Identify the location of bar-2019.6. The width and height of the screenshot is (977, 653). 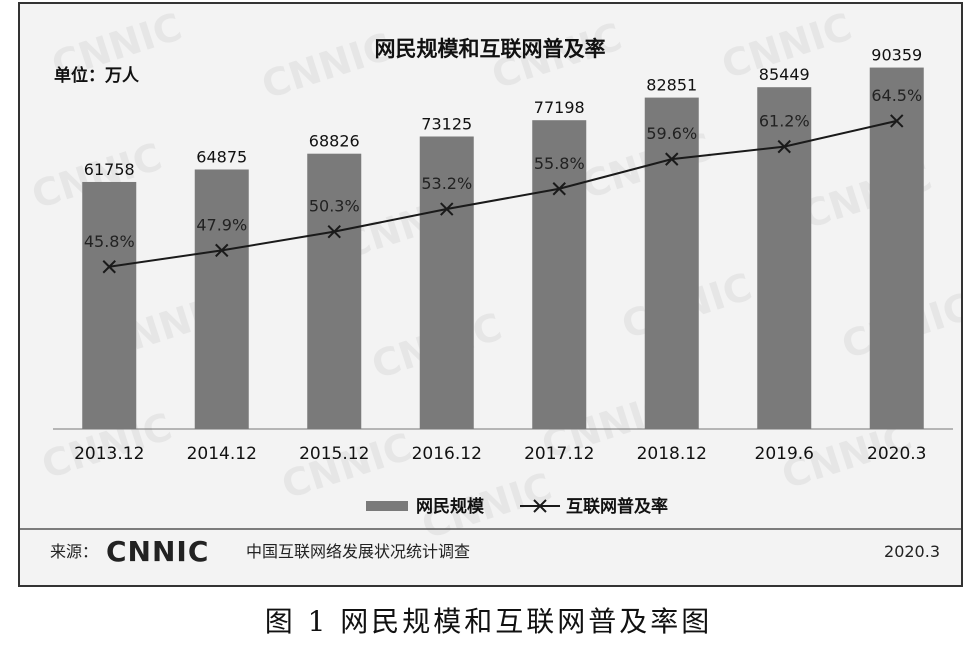
(784, 258).